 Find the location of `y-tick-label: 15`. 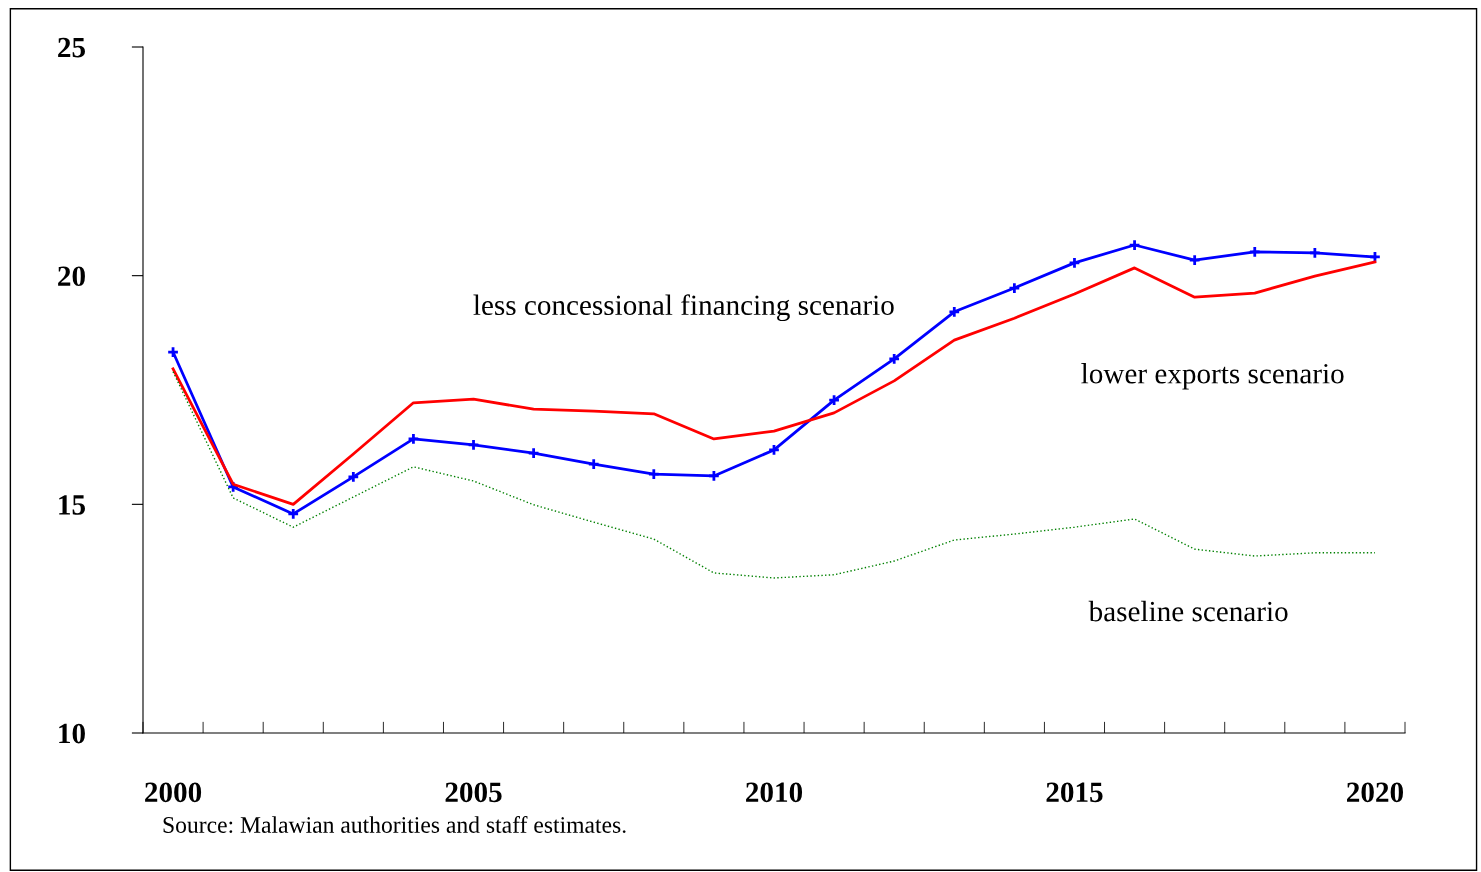

y-tick-label: 15 is located at coordinates (72, 505).